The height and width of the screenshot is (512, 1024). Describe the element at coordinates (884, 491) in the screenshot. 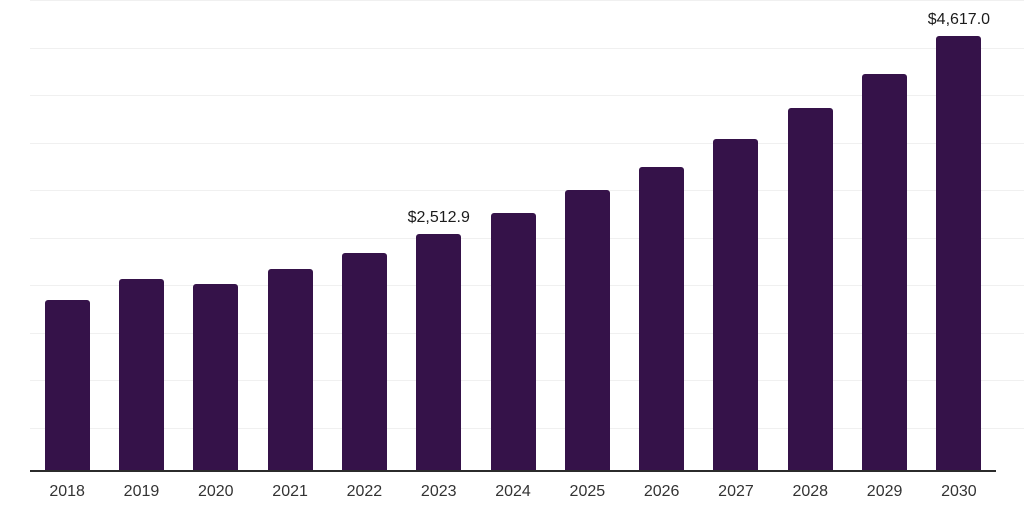

I see `x-tick-label-2029: 2029` at that location.